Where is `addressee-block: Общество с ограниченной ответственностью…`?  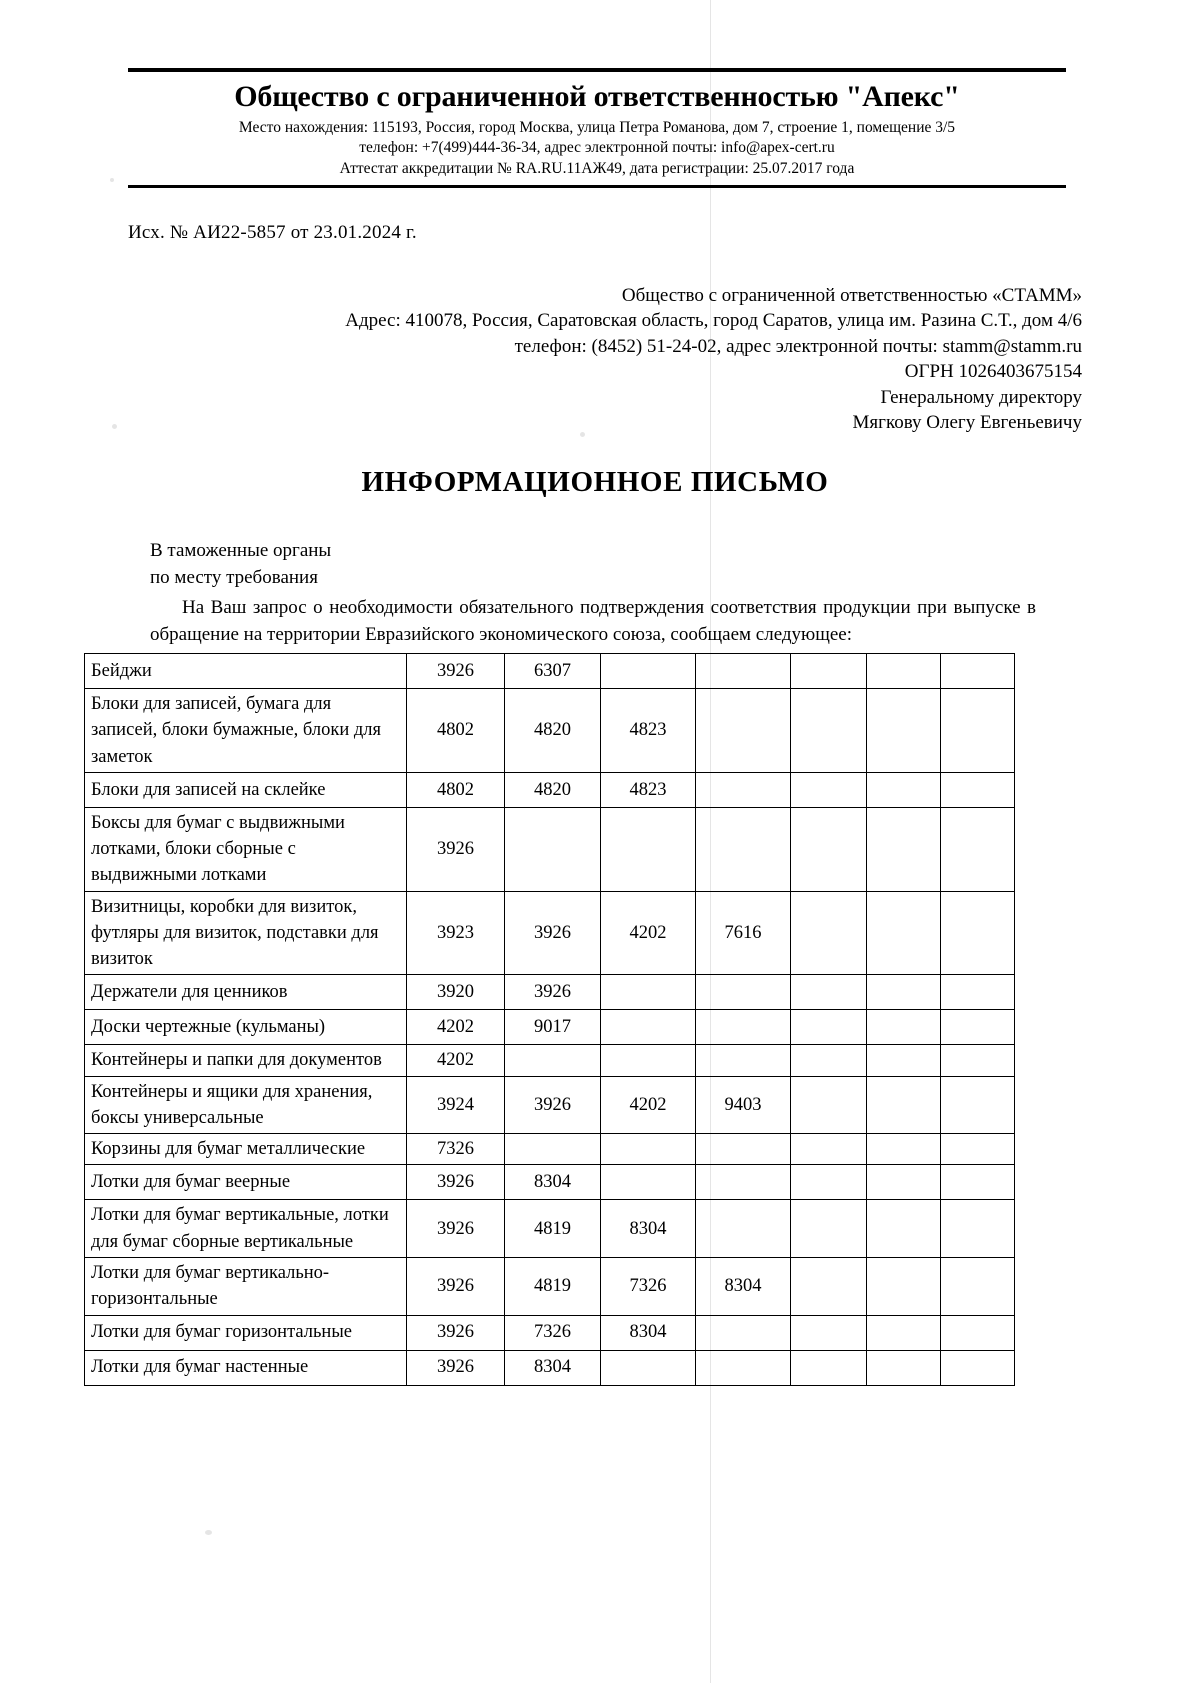 addressee-block: Общество с ограниченной ответственностью… is located at coordinates (667, 359).